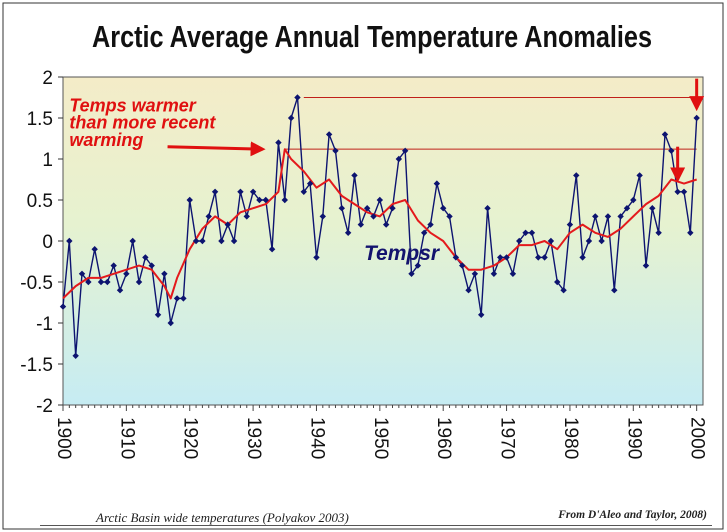  Describe the element at coordinates (570, 438) in the screenshot. I see `x-tick-label: 1980` at that location.